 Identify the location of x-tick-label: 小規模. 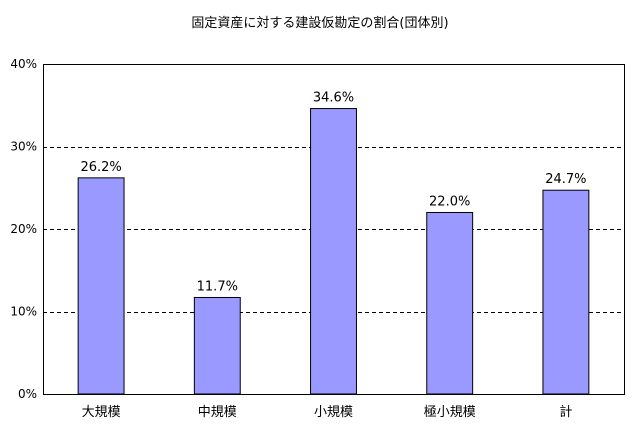
(333, 412).